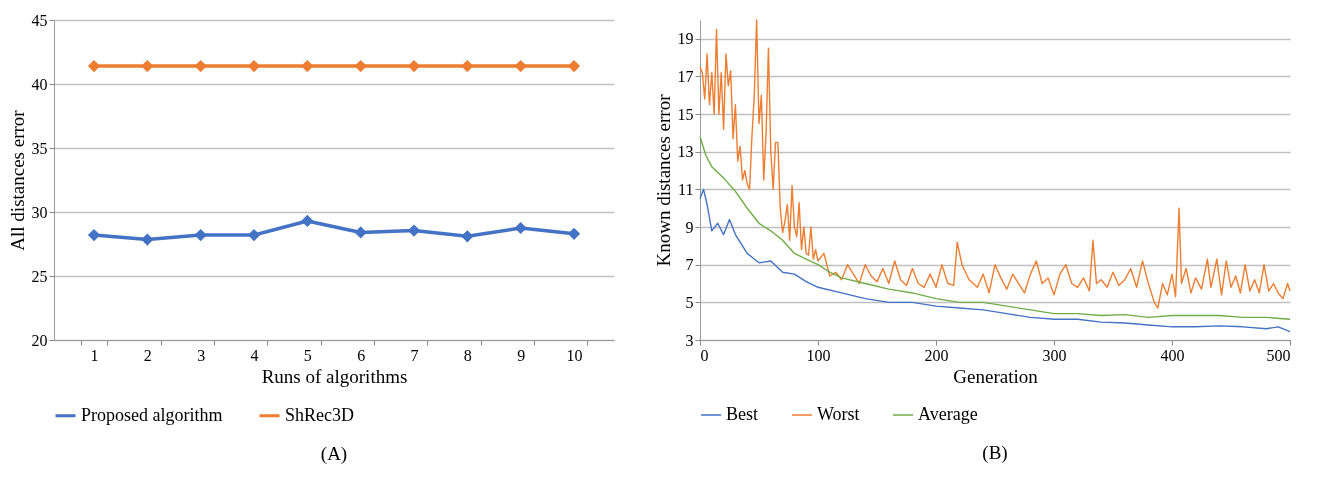  What do you see at coordinates (147, 355) in the screenshot?
I see `x-tick-label: 2` at bounding box center [147, 355].